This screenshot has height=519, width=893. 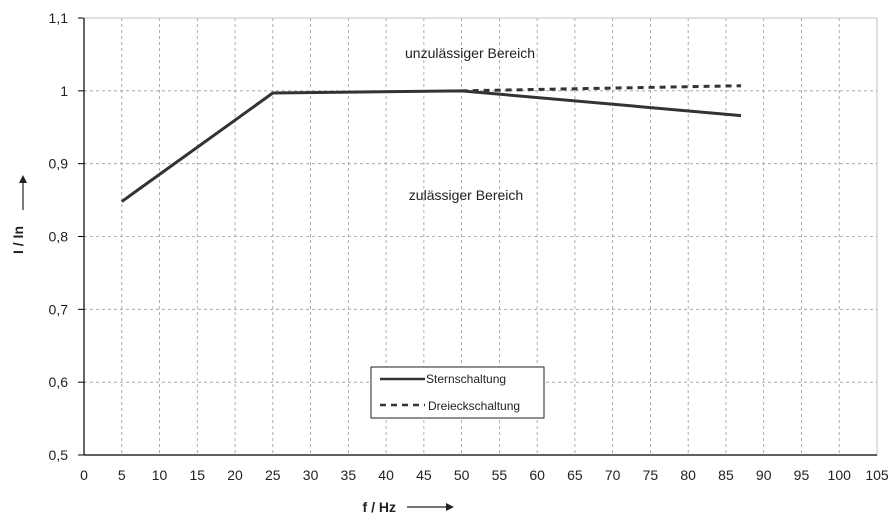 I want to click on x-tick-label: 75, so click(x=651, y=475).